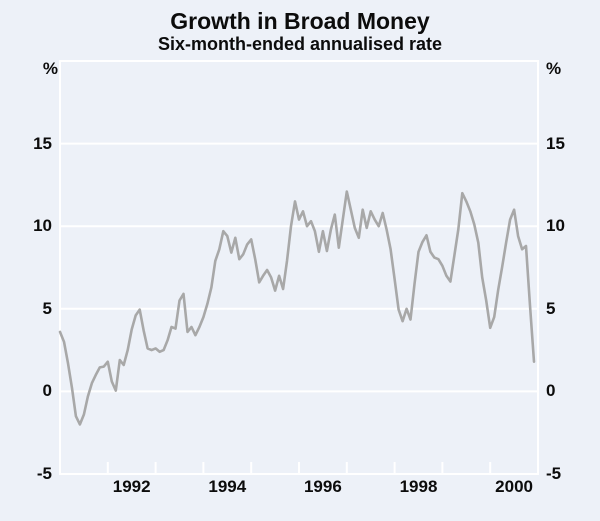 The height and width of the screenshot is (521, 600). Describe the element at coordinates (555, 226) in the screenshot. I see `y-axis-label-right-10: 10` at that location.